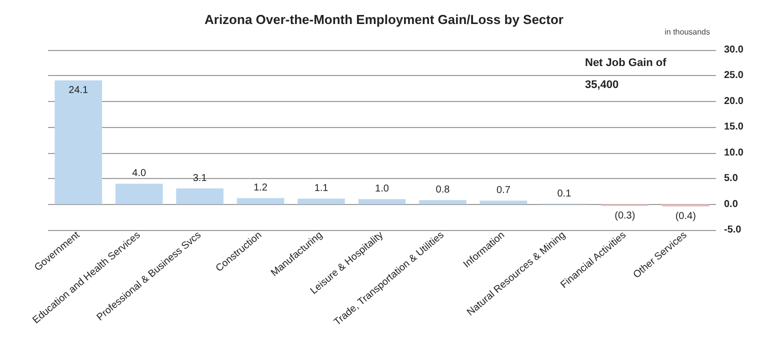 The width and height of the screenshot is (768, 340). What do you see at coordinates (625, 216) in the screenshot?
I see `data-label: (0.3)` at bounding box center [625, 216].